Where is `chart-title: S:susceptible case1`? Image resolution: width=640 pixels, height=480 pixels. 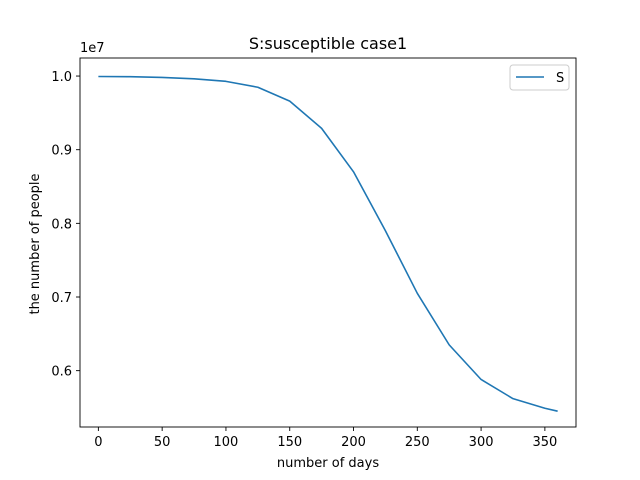
chart-title: S:susceptible case1 is located at coordinates (328, 43).